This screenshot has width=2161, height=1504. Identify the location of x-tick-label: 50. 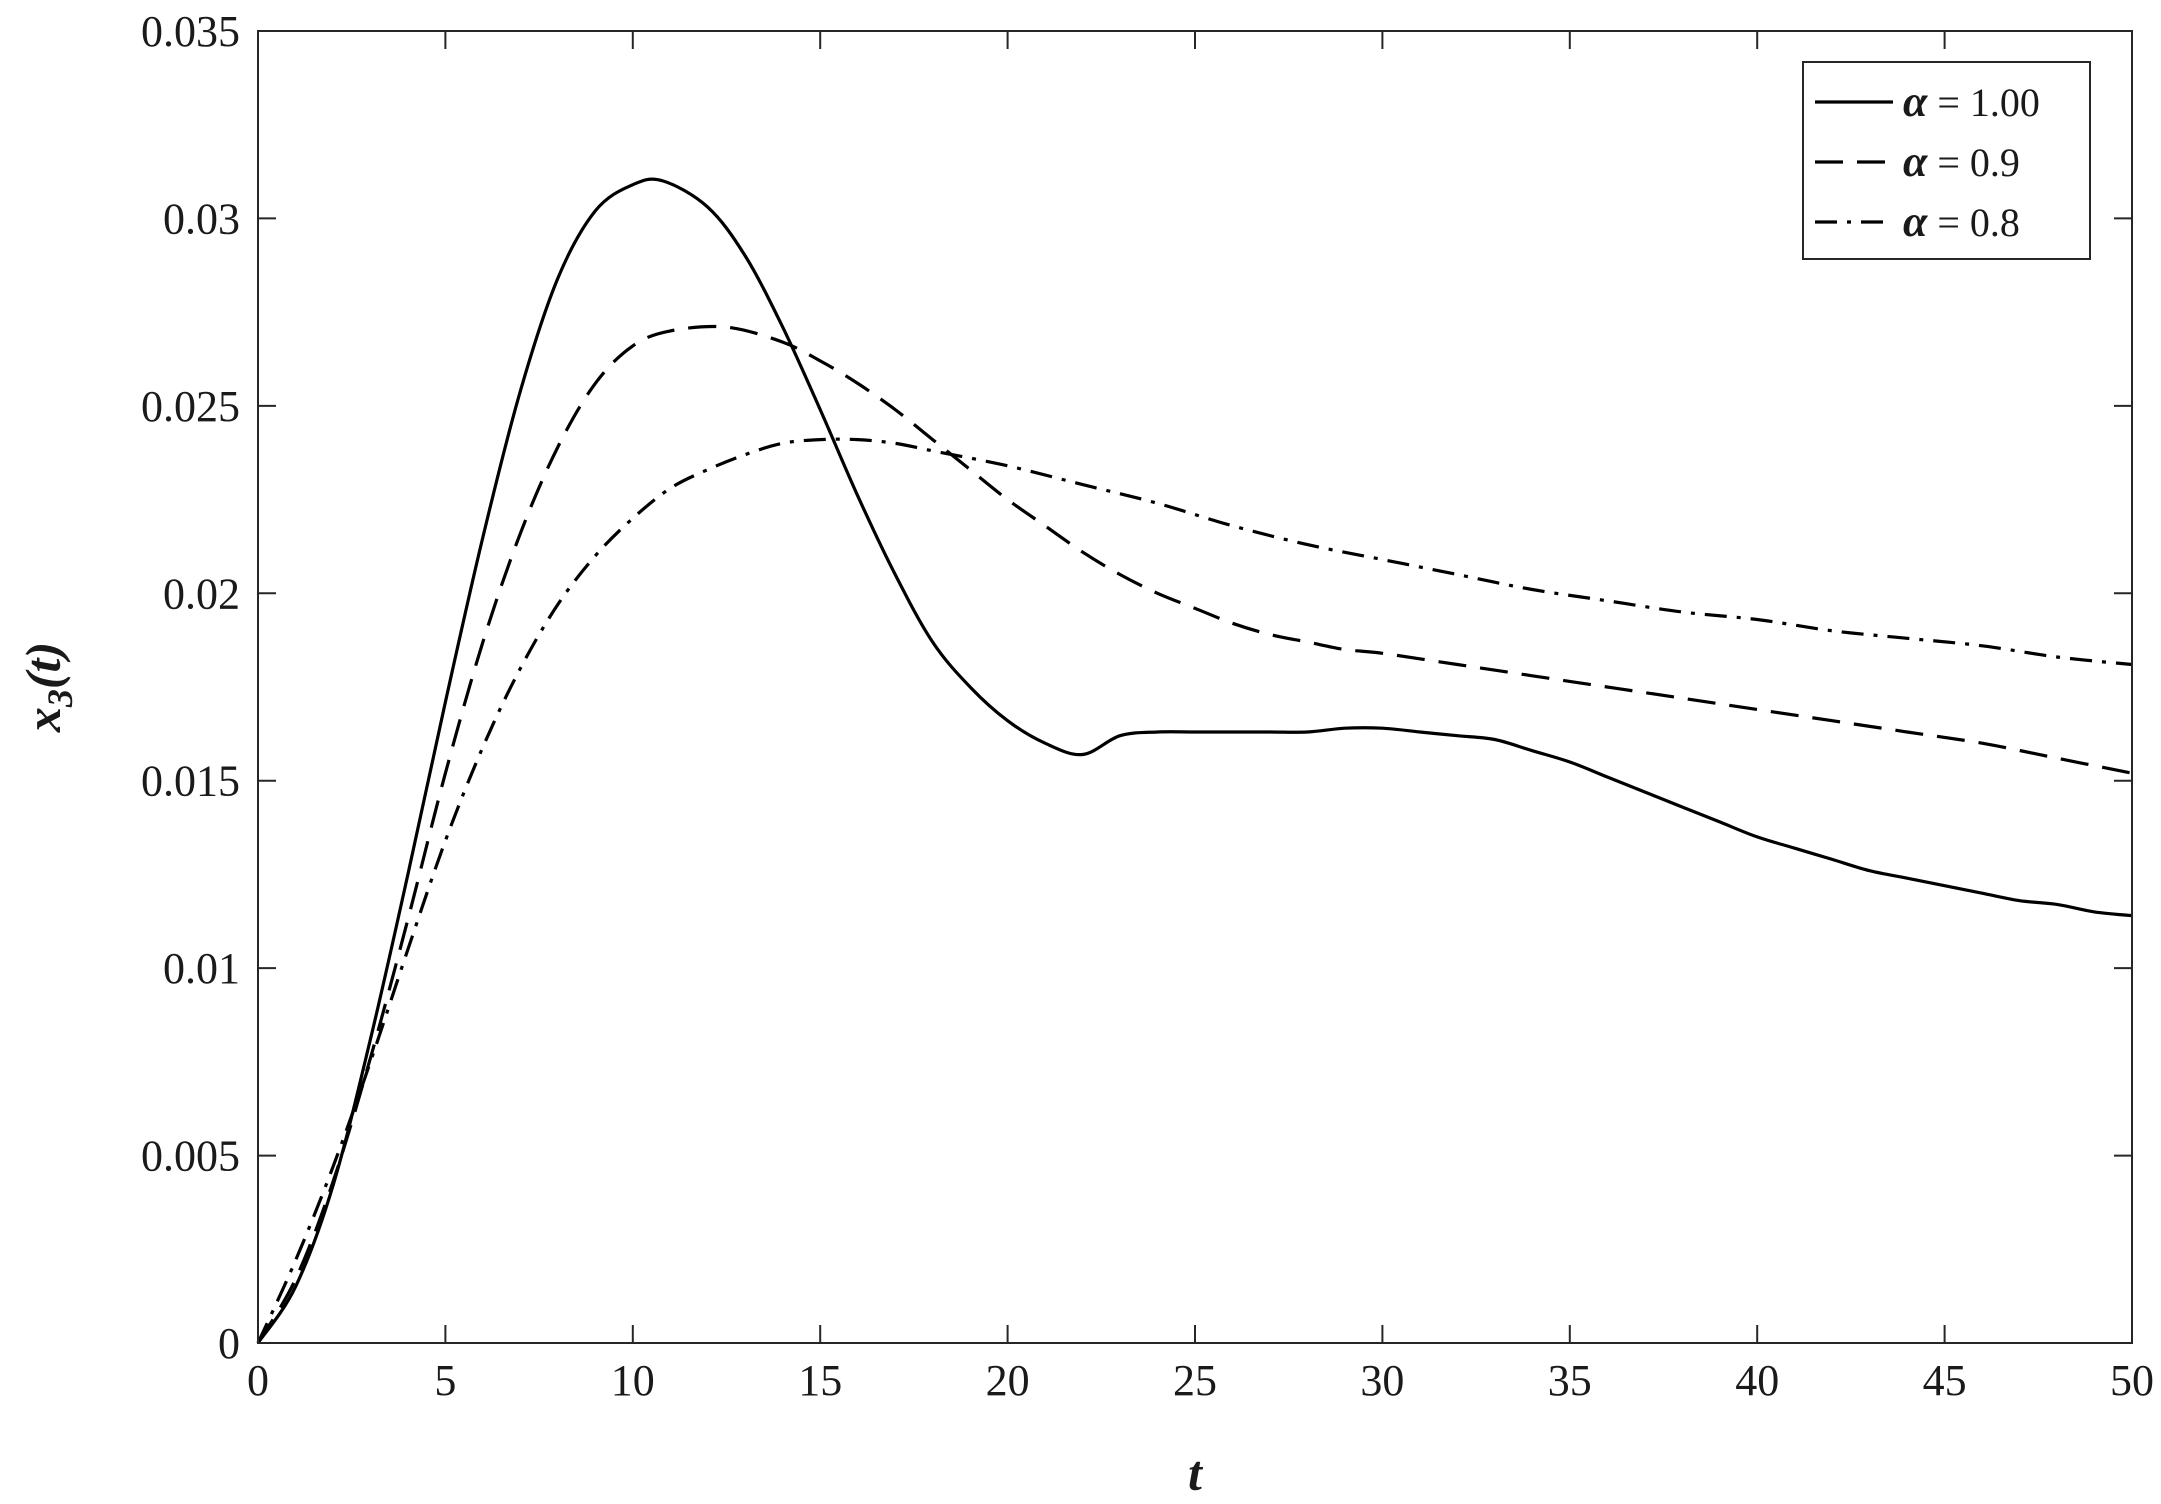
(2132, 1380).